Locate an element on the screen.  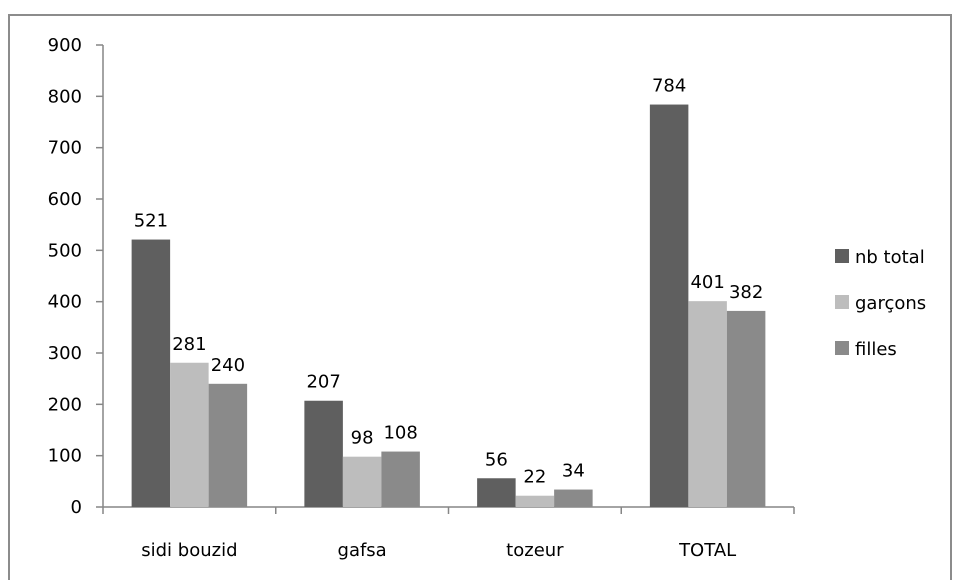
y-tick-label-800: 800 is located at coordinates (65, 96).